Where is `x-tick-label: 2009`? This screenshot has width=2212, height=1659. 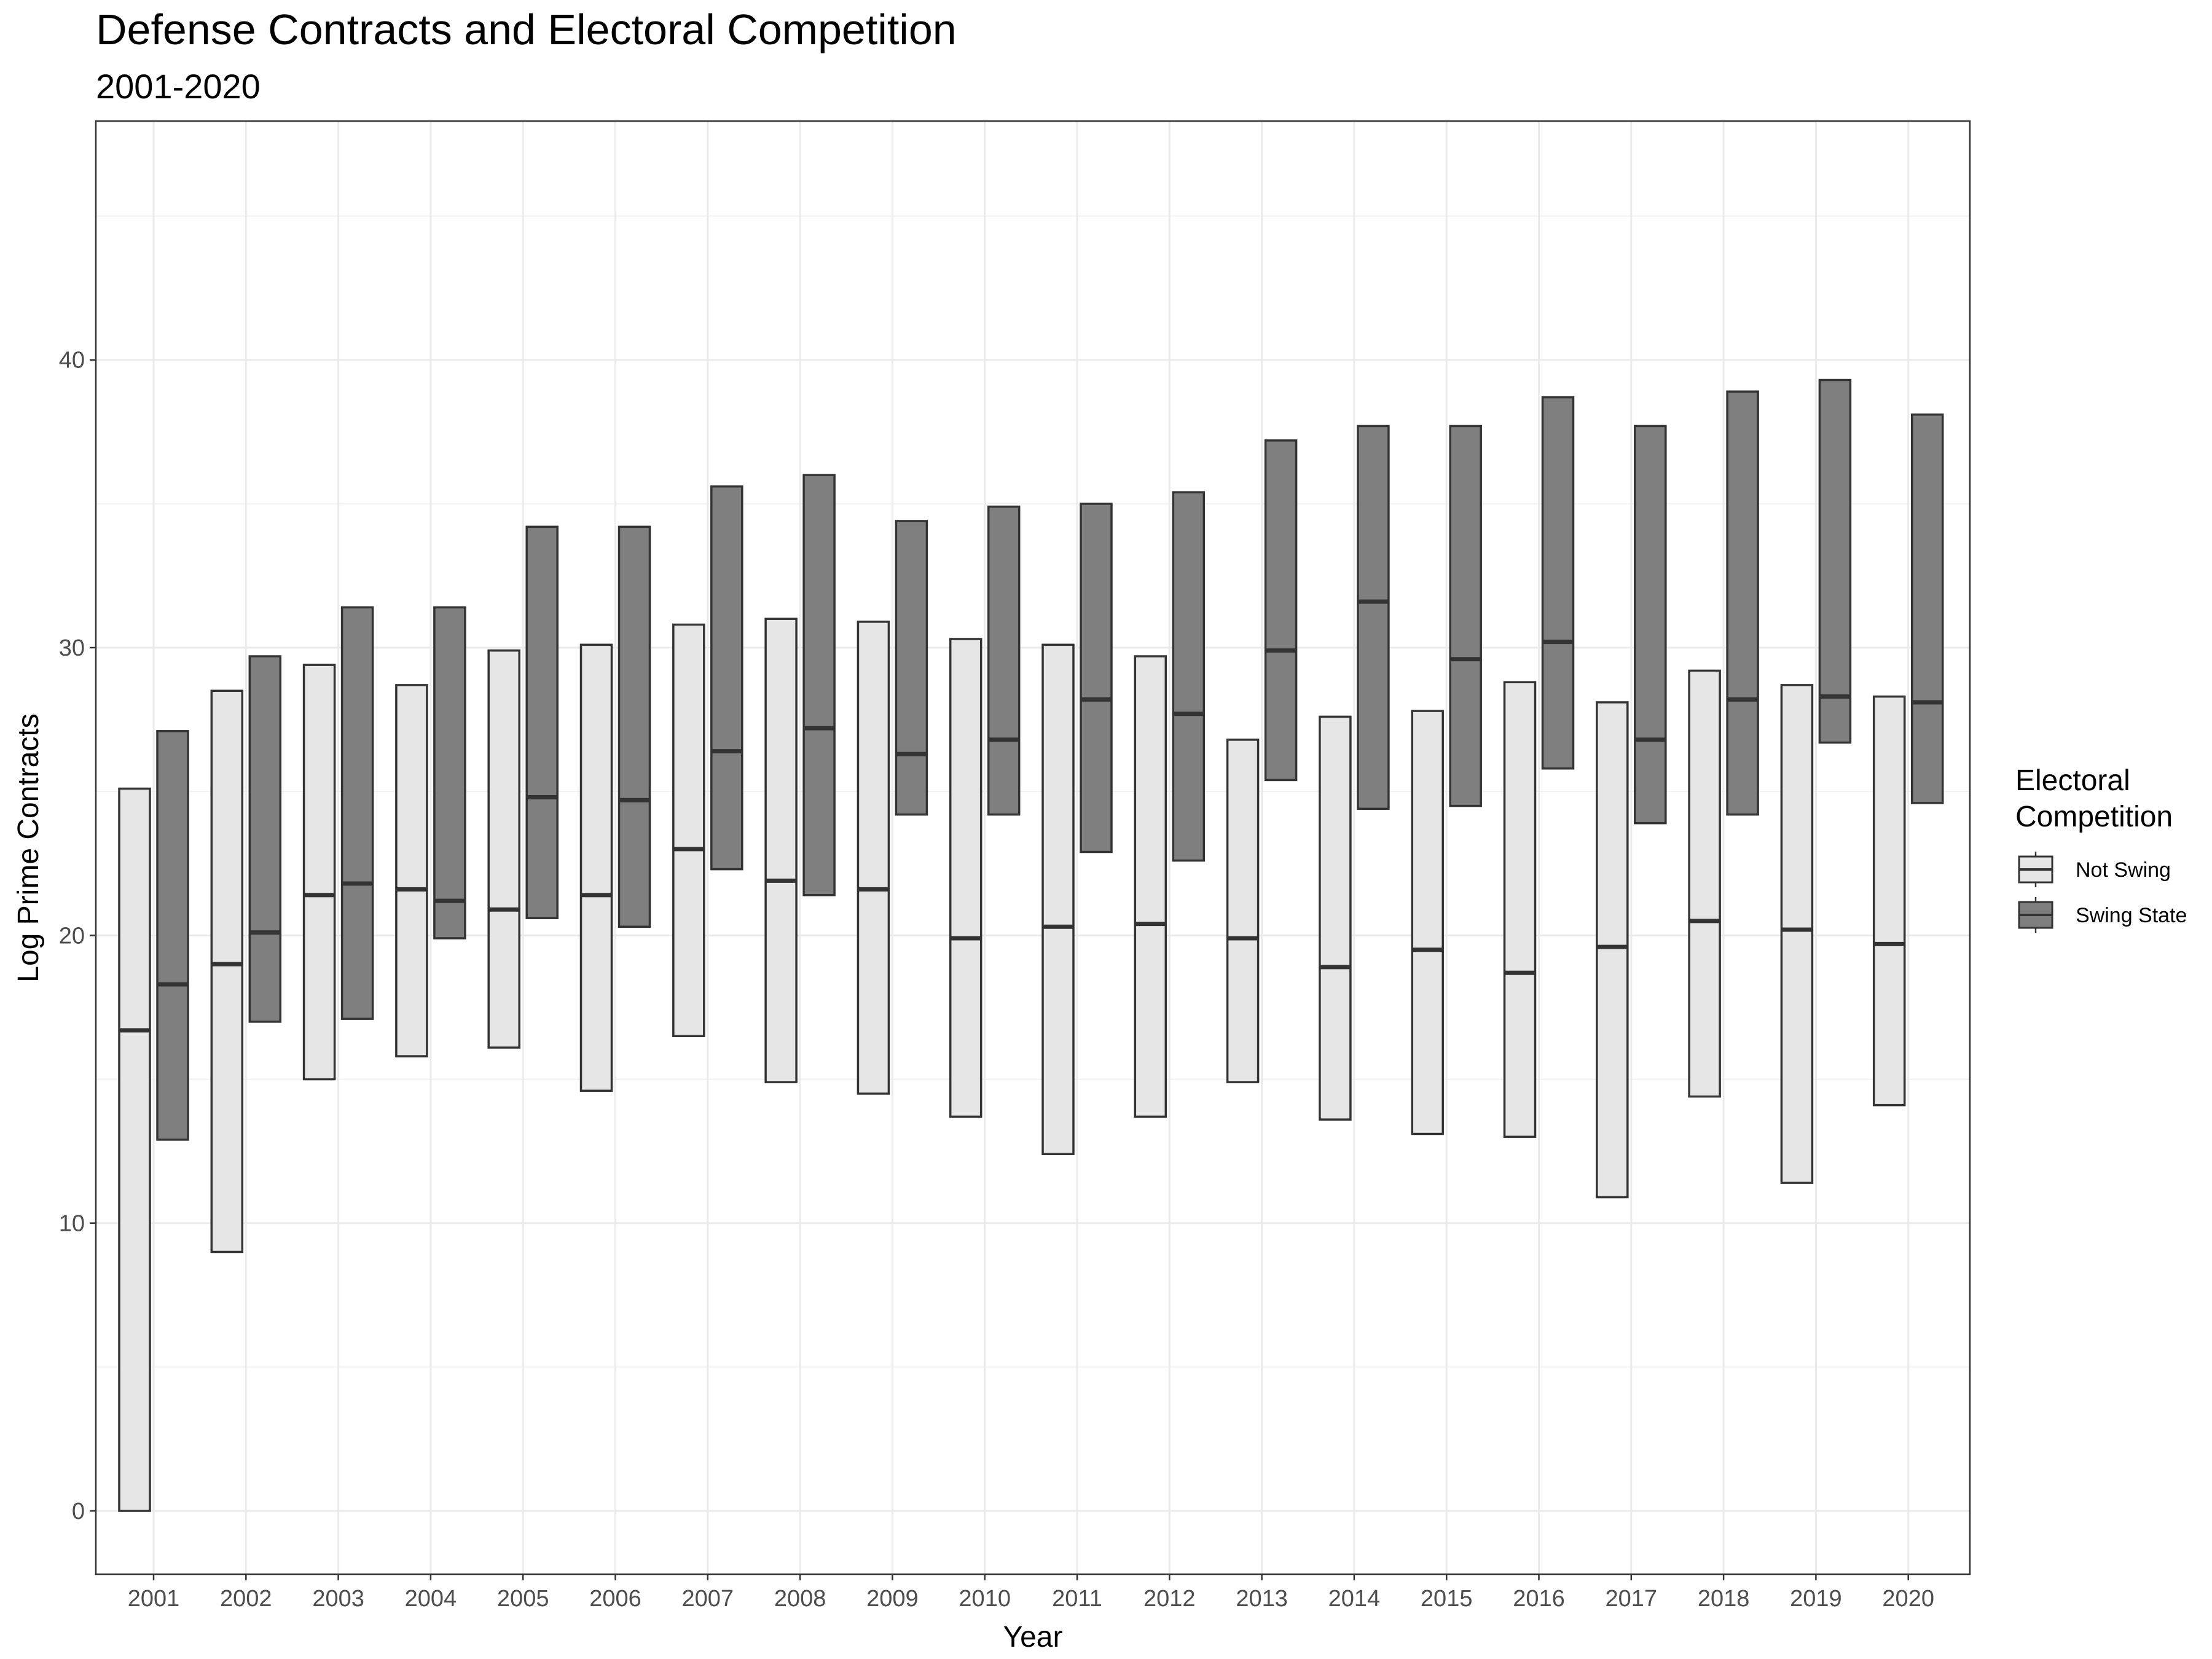
x-tick-label: 2009 is located at coordinates (892, 1599).